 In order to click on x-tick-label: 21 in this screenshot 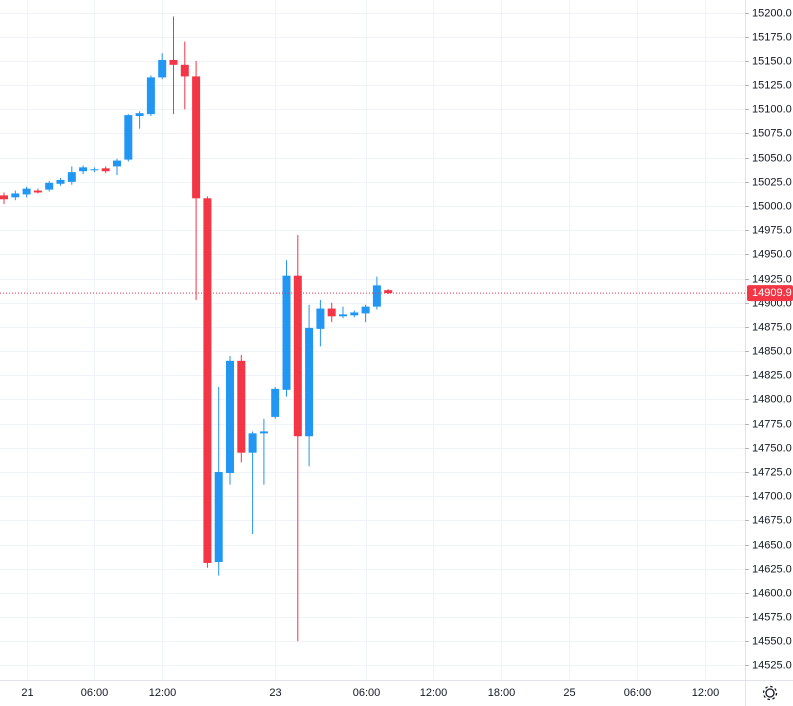, I will do `click(27, 693)`.